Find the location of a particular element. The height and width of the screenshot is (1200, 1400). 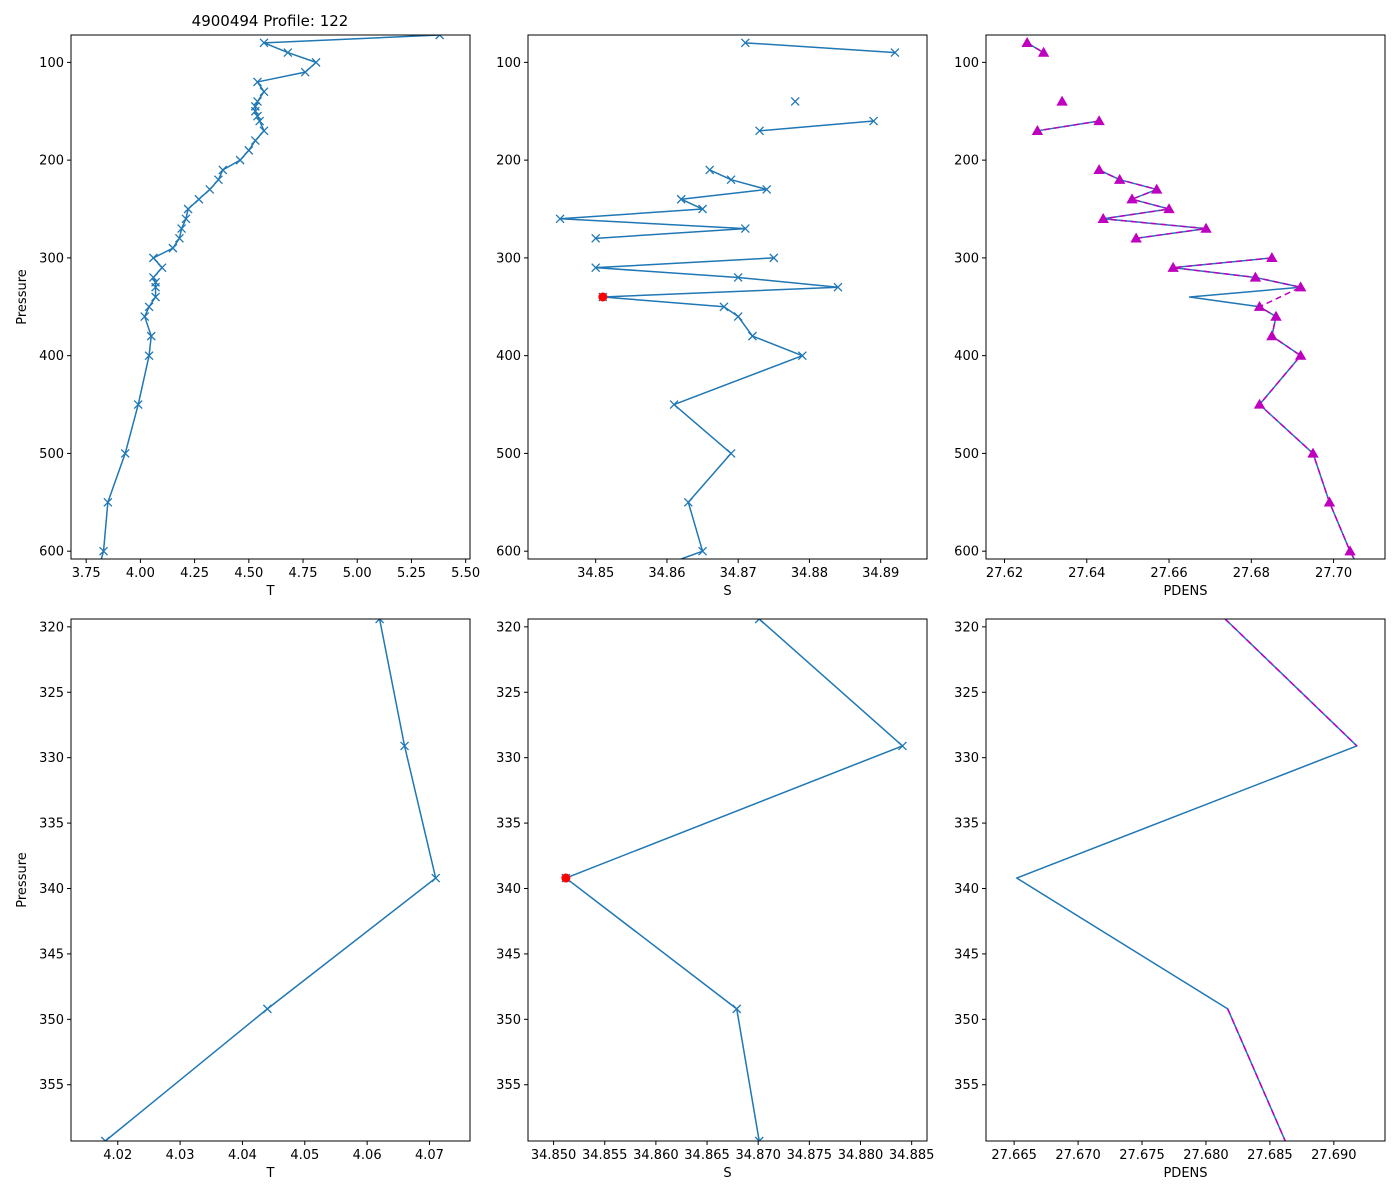

y-tick-label: 330 is located at coordinates (508, 758).